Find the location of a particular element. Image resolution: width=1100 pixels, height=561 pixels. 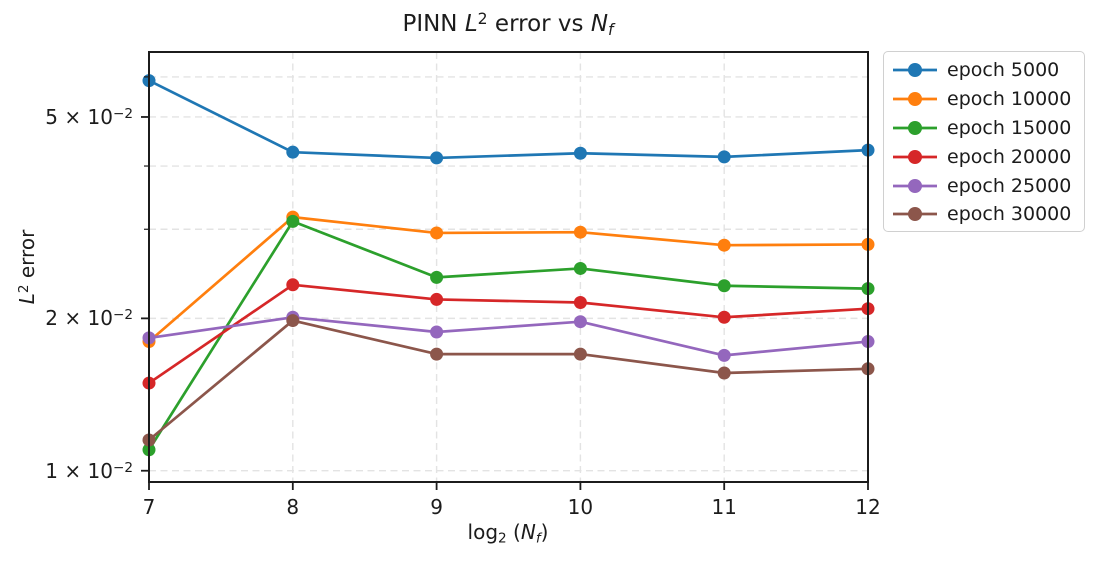

title-subscript: f is located at coordinates (611, 29).